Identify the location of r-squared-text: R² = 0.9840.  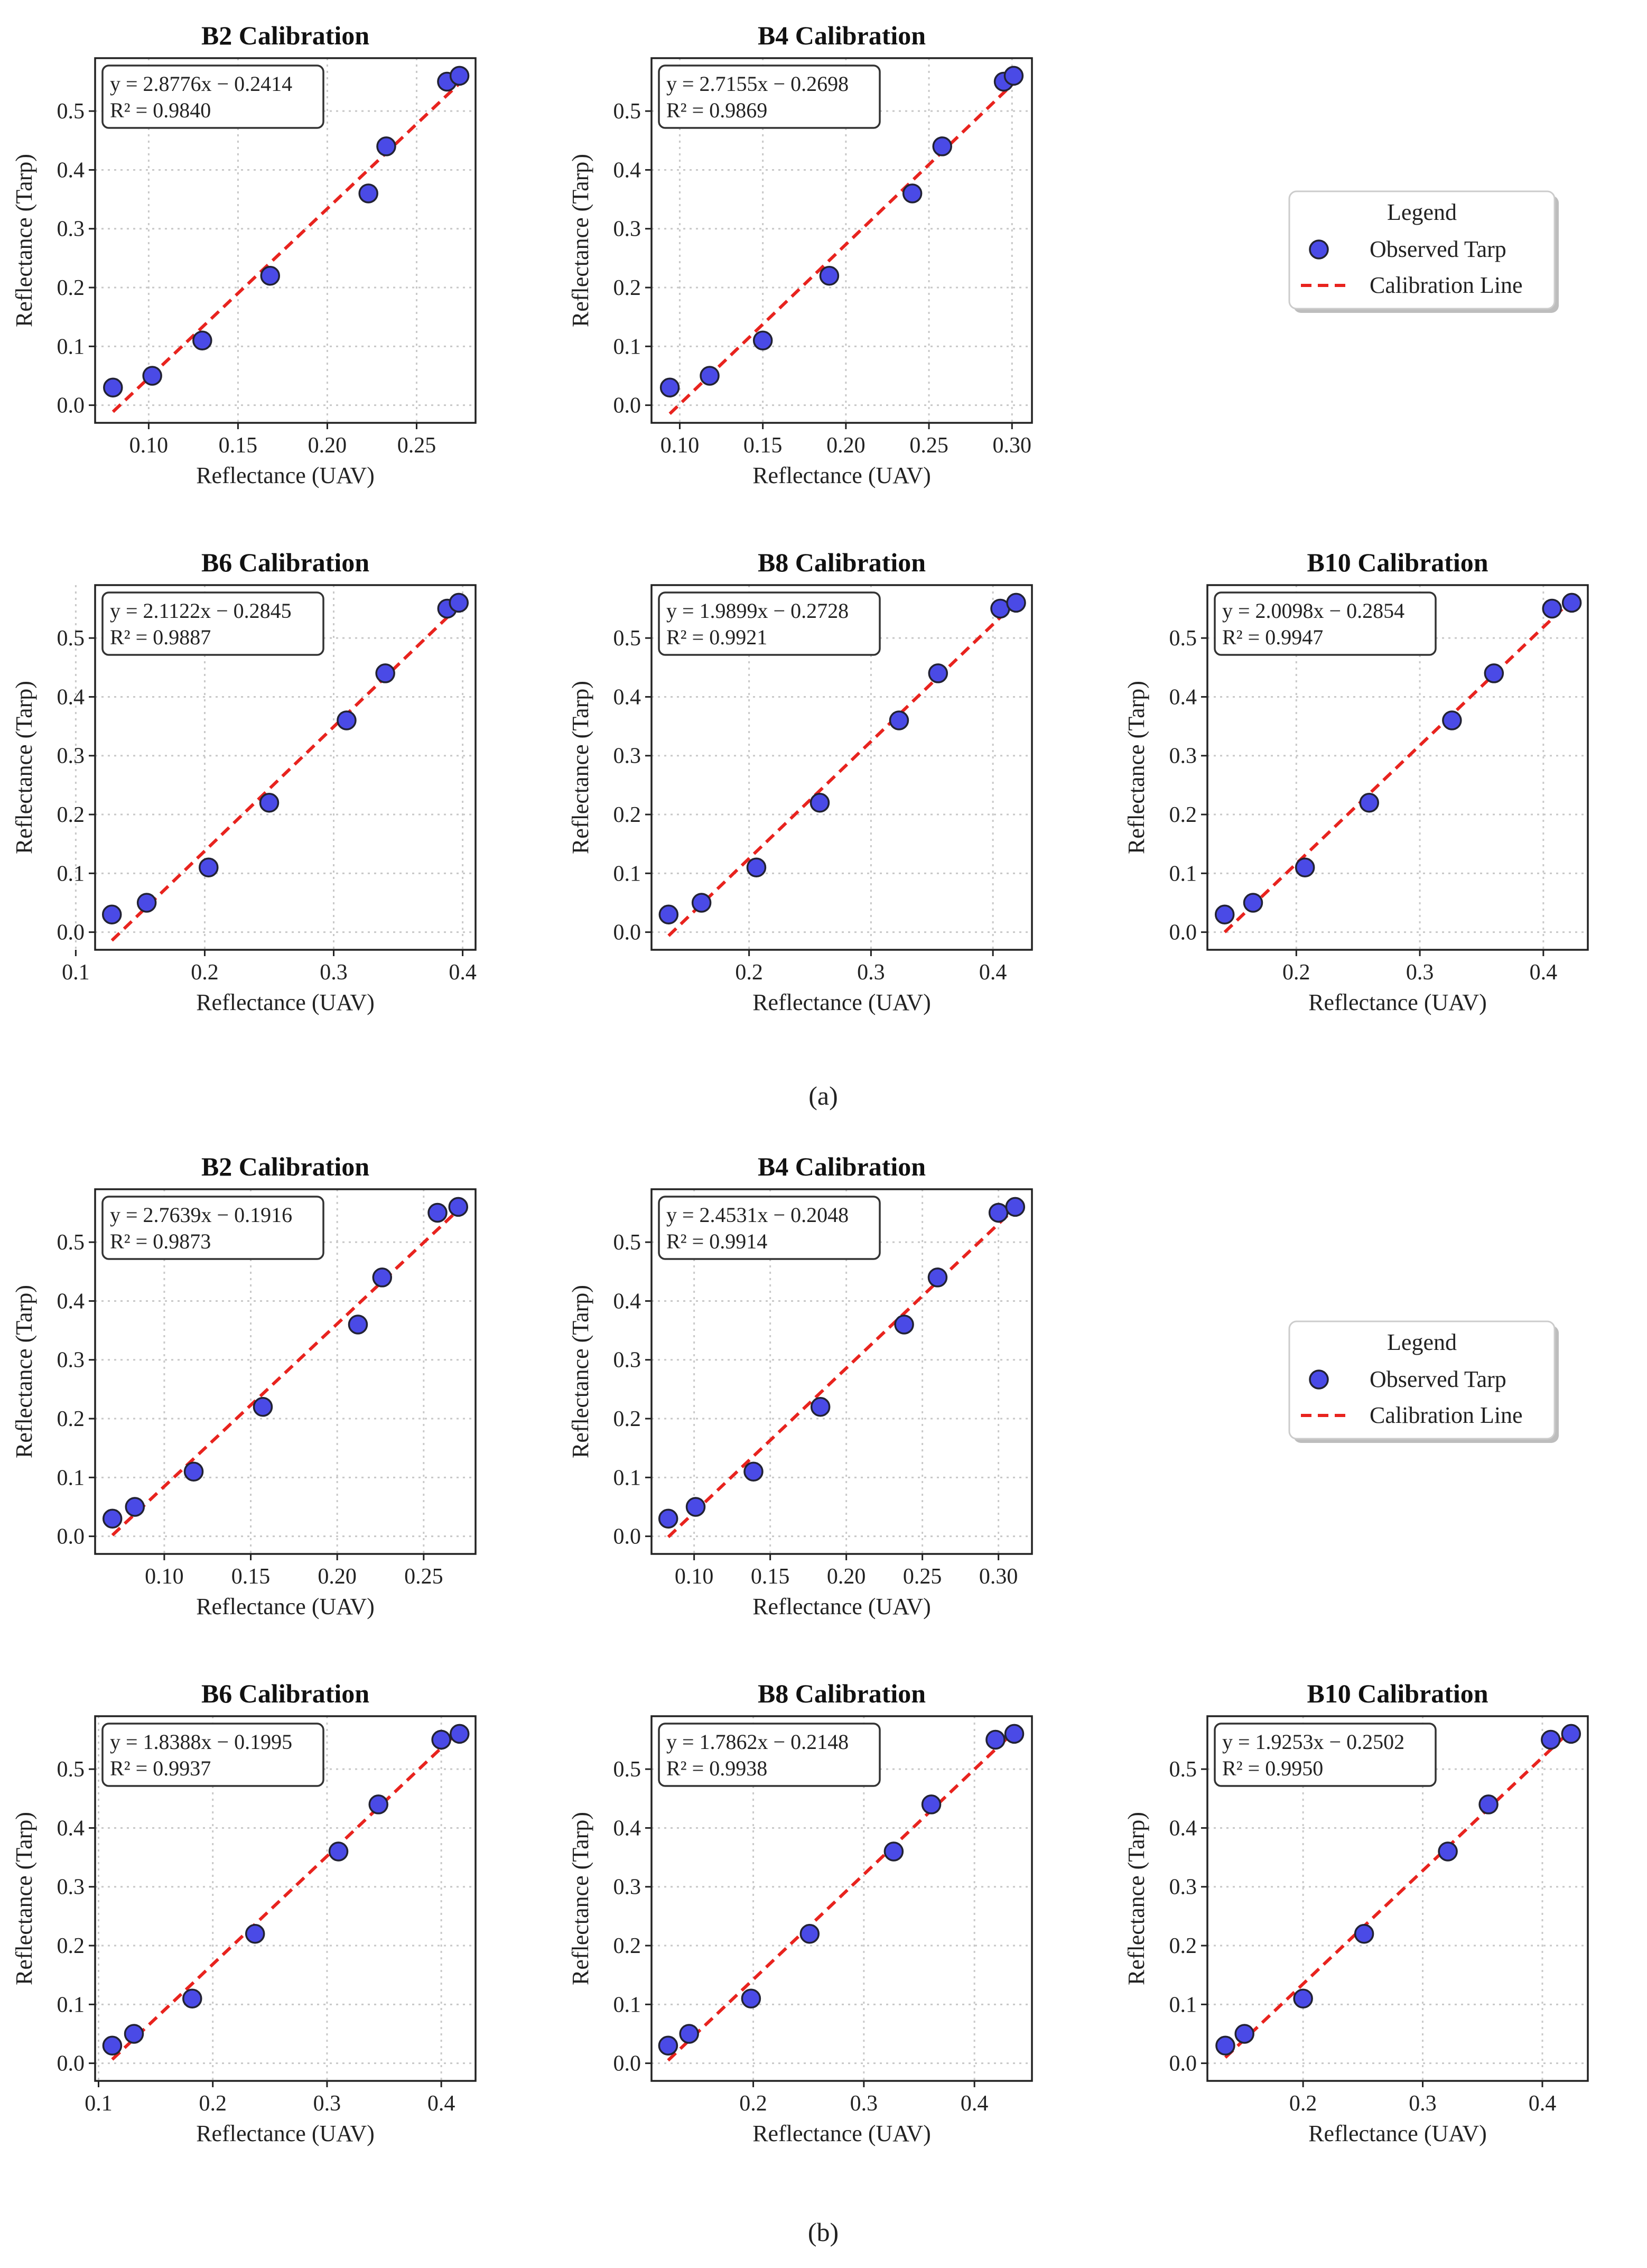
(160, 110).